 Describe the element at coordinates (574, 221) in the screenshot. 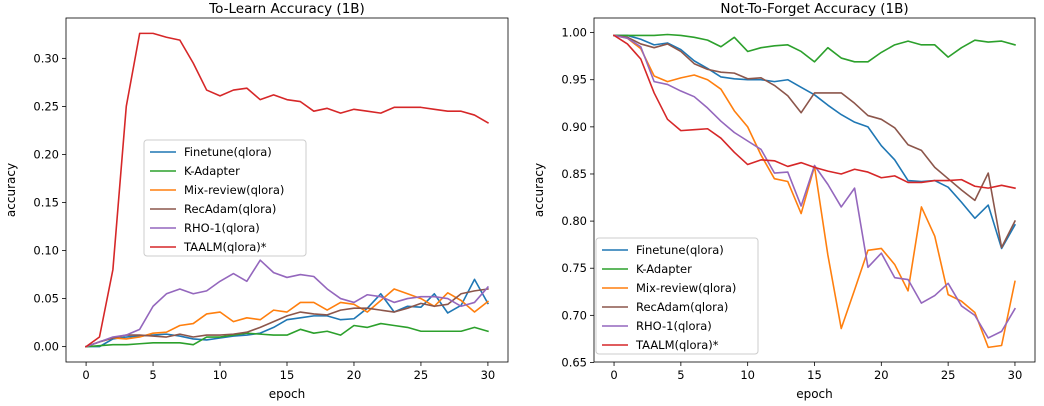

I see `y-tick-label: 0.80` at that location.